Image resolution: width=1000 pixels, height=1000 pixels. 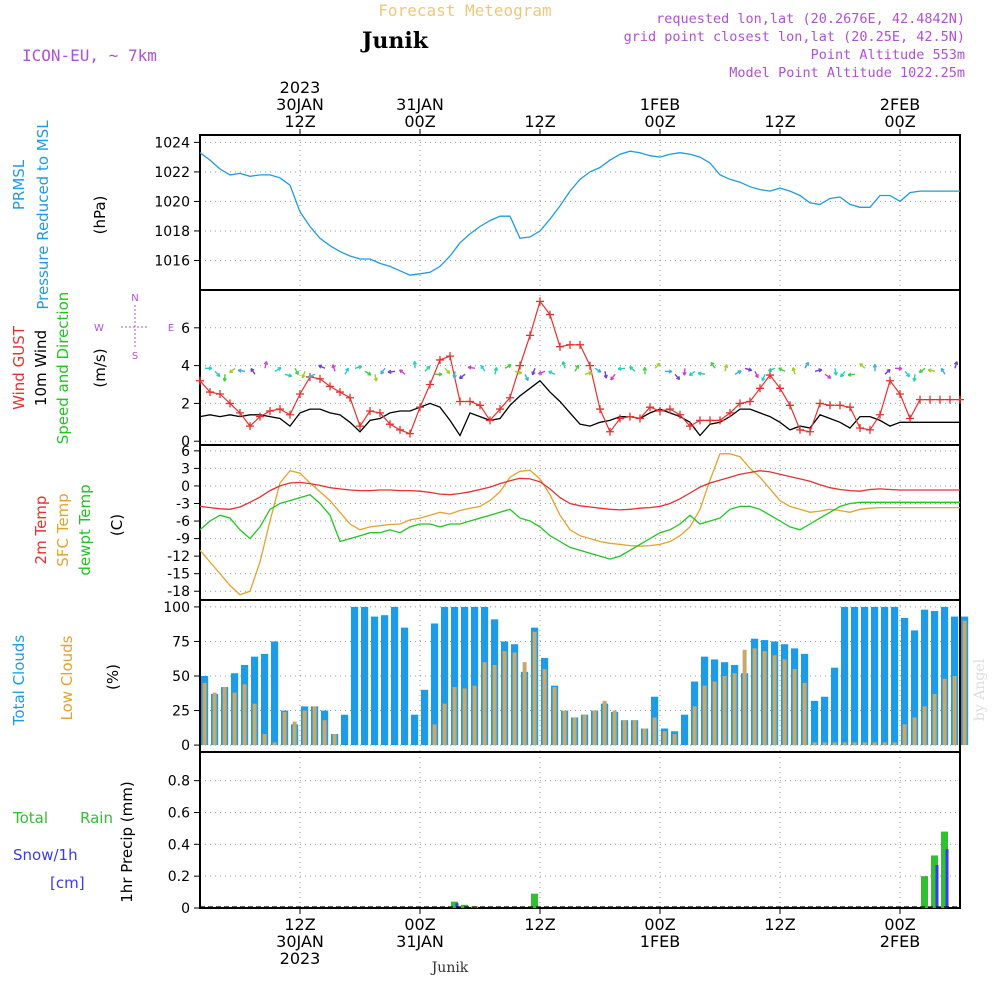 What do you see at coordinates (185, 367) in the screenshot?
I see `y-tick-label: 4` at bounding box center [185, 367].